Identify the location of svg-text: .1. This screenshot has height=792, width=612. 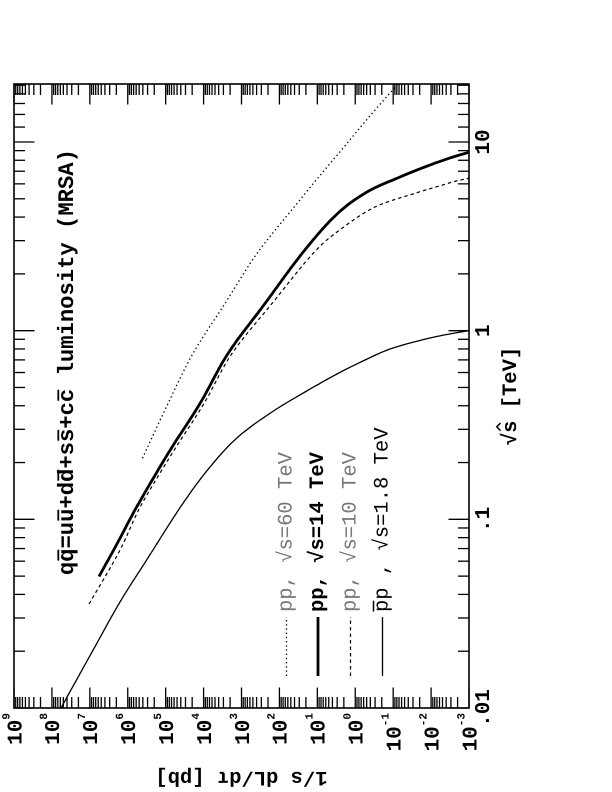
(484, 519).